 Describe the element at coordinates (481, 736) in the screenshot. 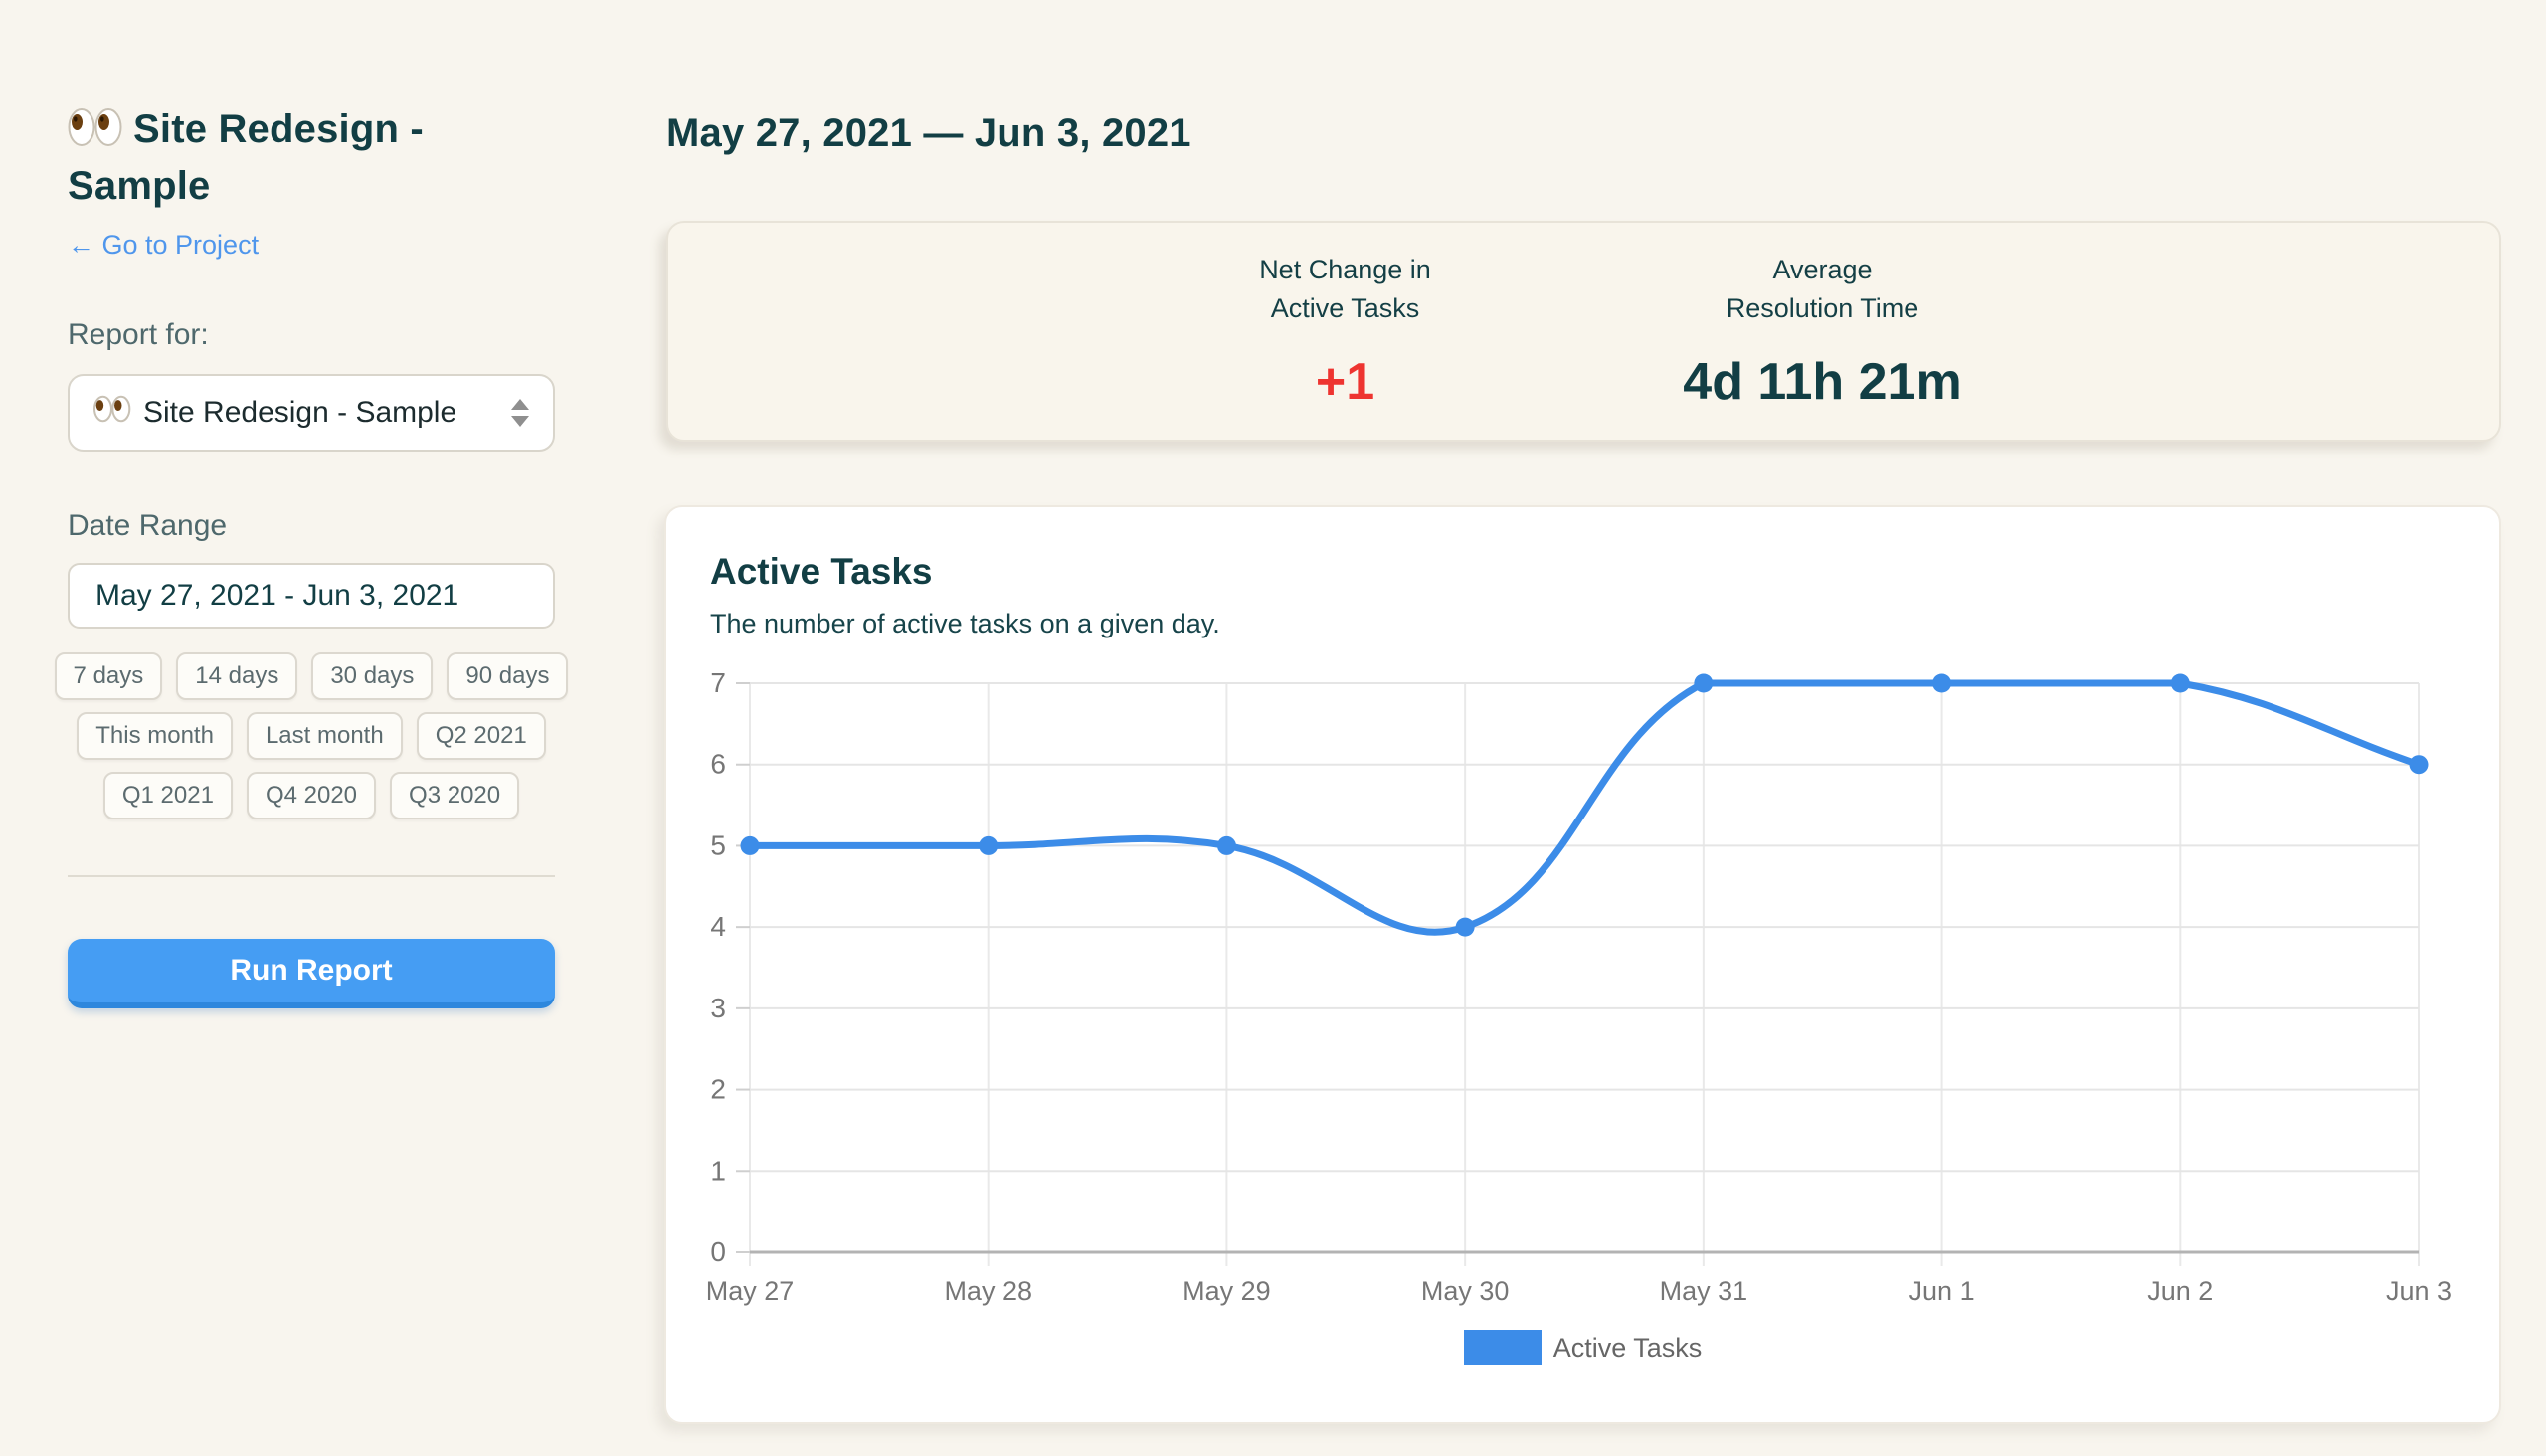

I see `quick-range-chip-q2-2021: Q2 2021` at that location.